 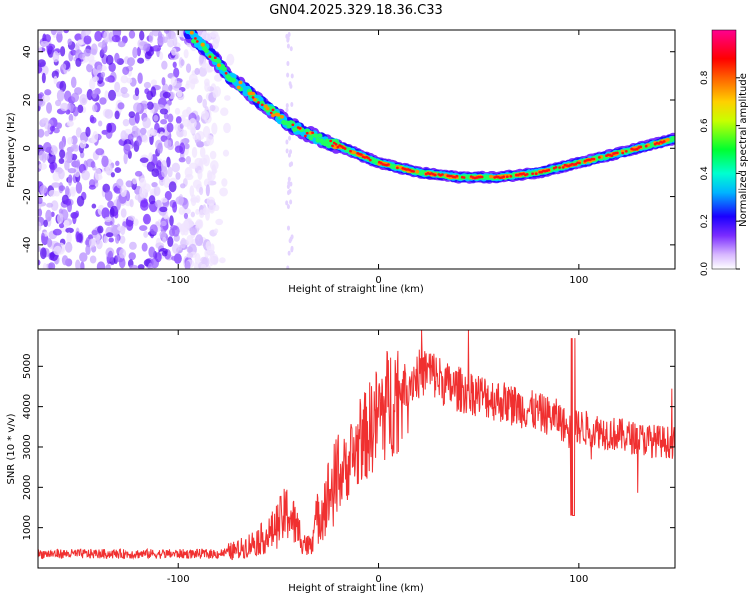 What do you see at coordinates (178, 579) in the screenshot?
I see `snr-x-tick-label: -100` at bounding box center [178, 579].